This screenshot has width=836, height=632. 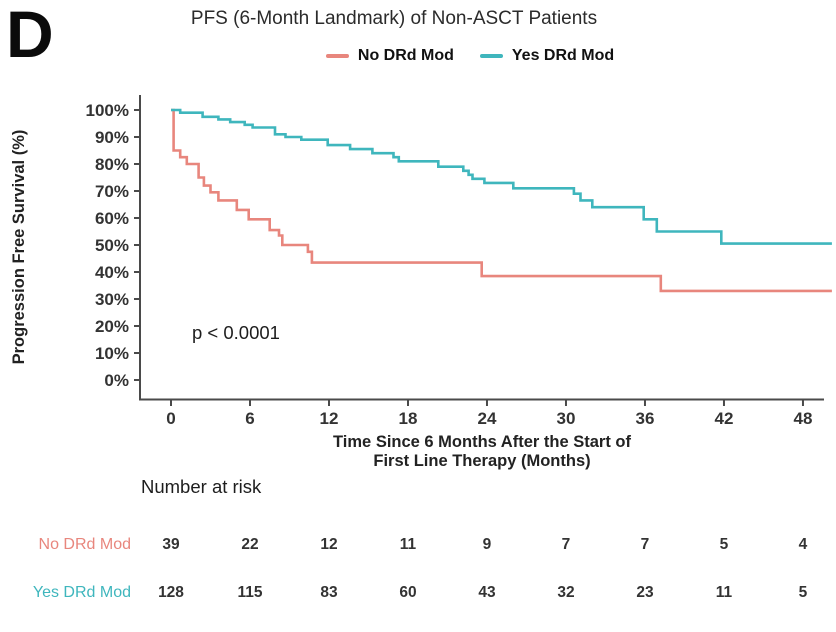 What do you see at coordinates (112, 299) in the screenshot?
I see `y-tick-label: 30%` at bounding box center [112, 299].